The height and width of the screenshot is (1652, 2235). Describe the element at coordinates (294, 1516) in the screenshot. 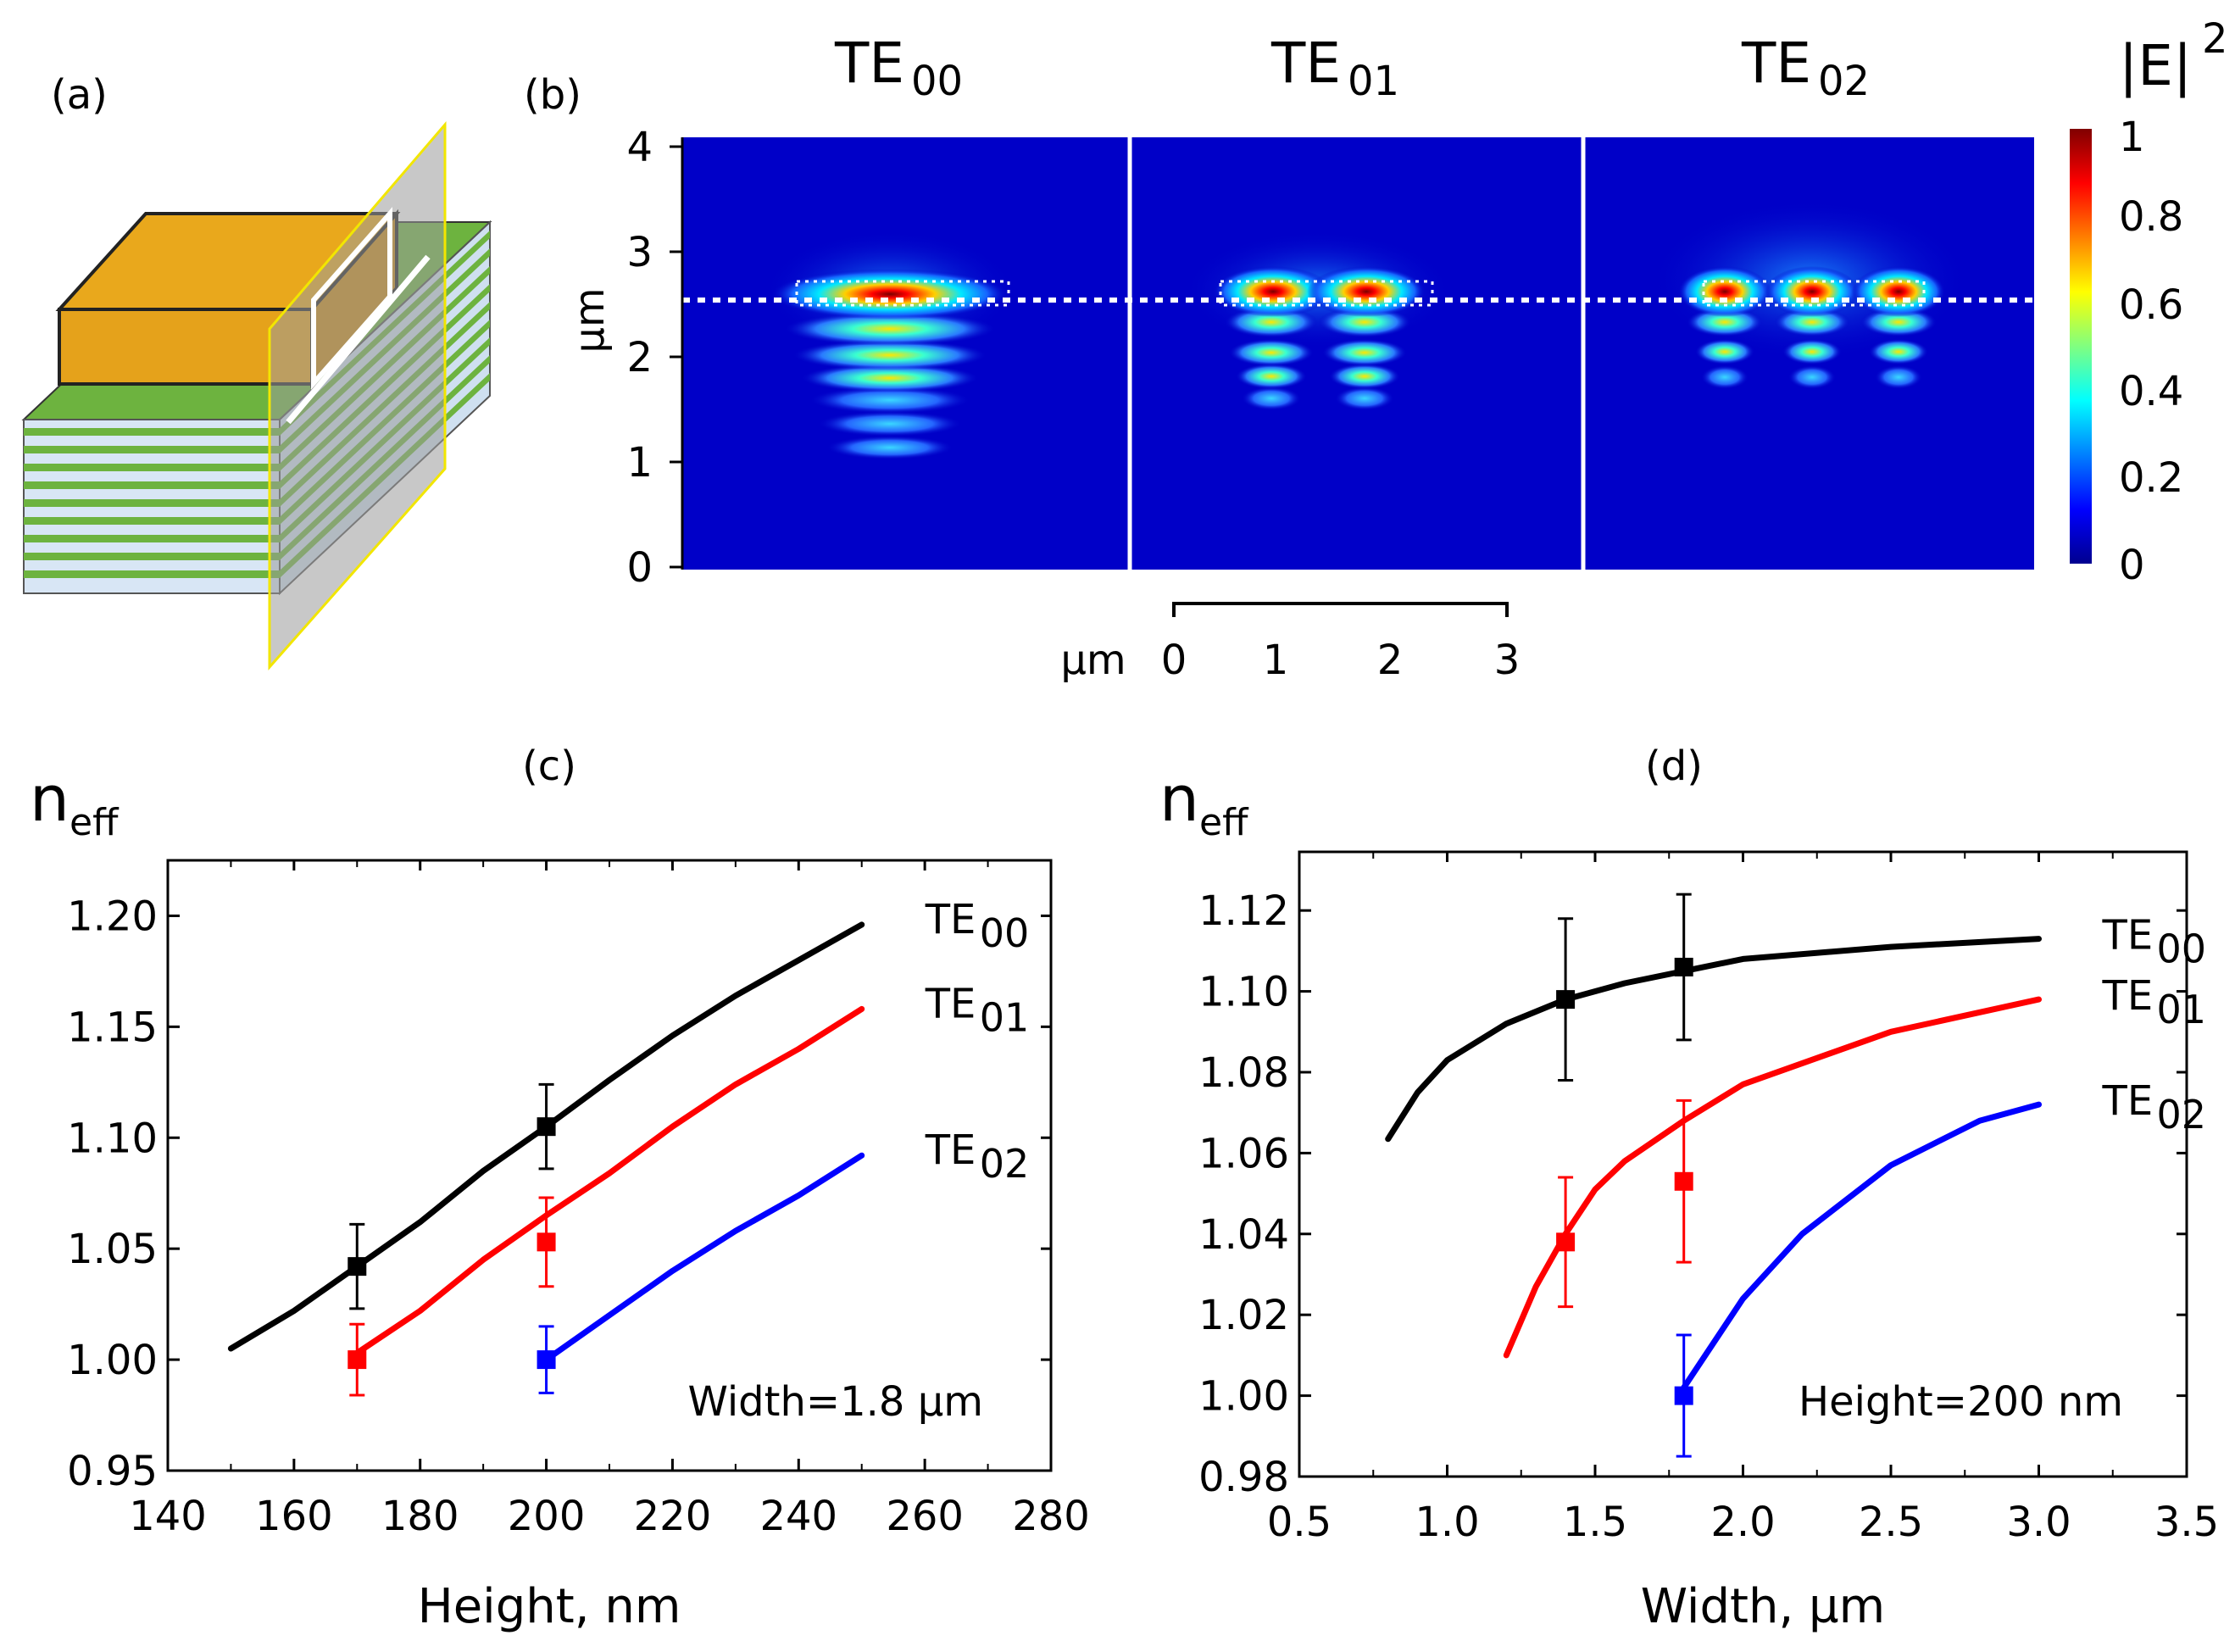

I see `x-tick-label: 160` at that location.